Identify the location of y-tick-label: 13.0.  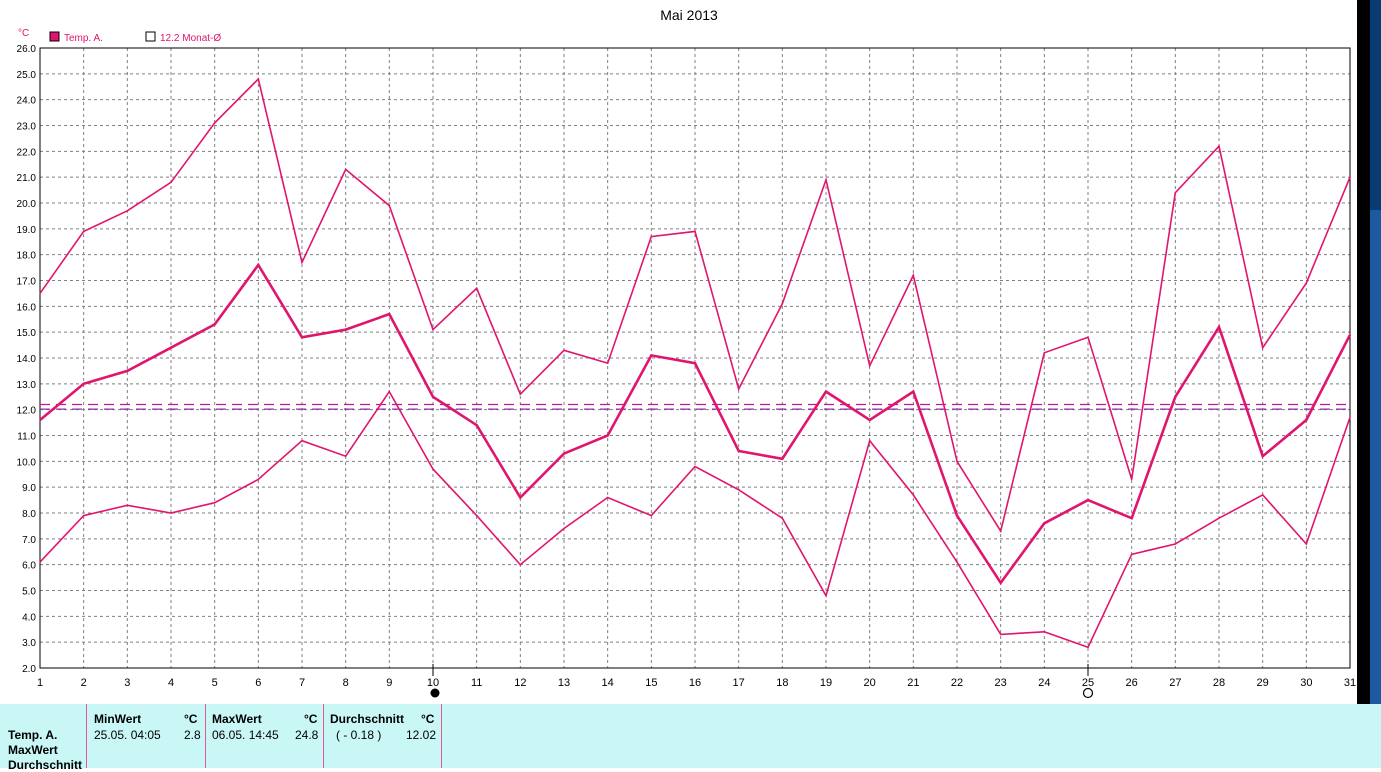
(27, 385).